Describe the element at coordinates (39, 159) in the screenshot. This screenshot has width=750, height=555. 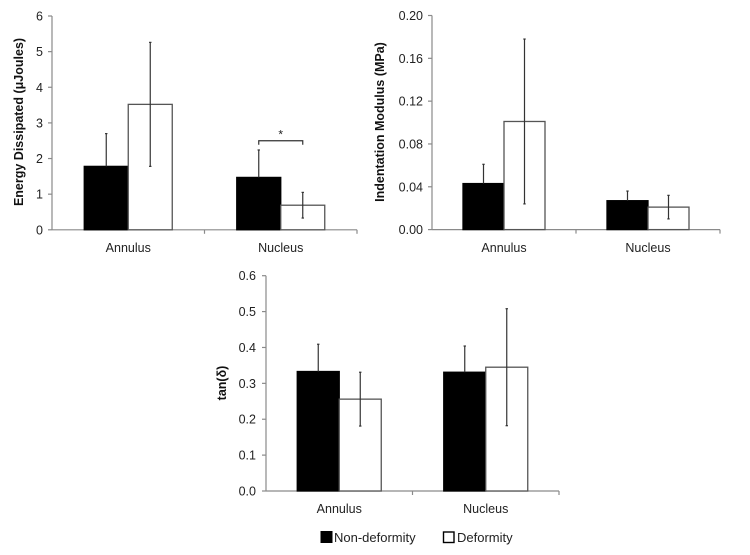
I see `y-tick-label: 2` at that location.